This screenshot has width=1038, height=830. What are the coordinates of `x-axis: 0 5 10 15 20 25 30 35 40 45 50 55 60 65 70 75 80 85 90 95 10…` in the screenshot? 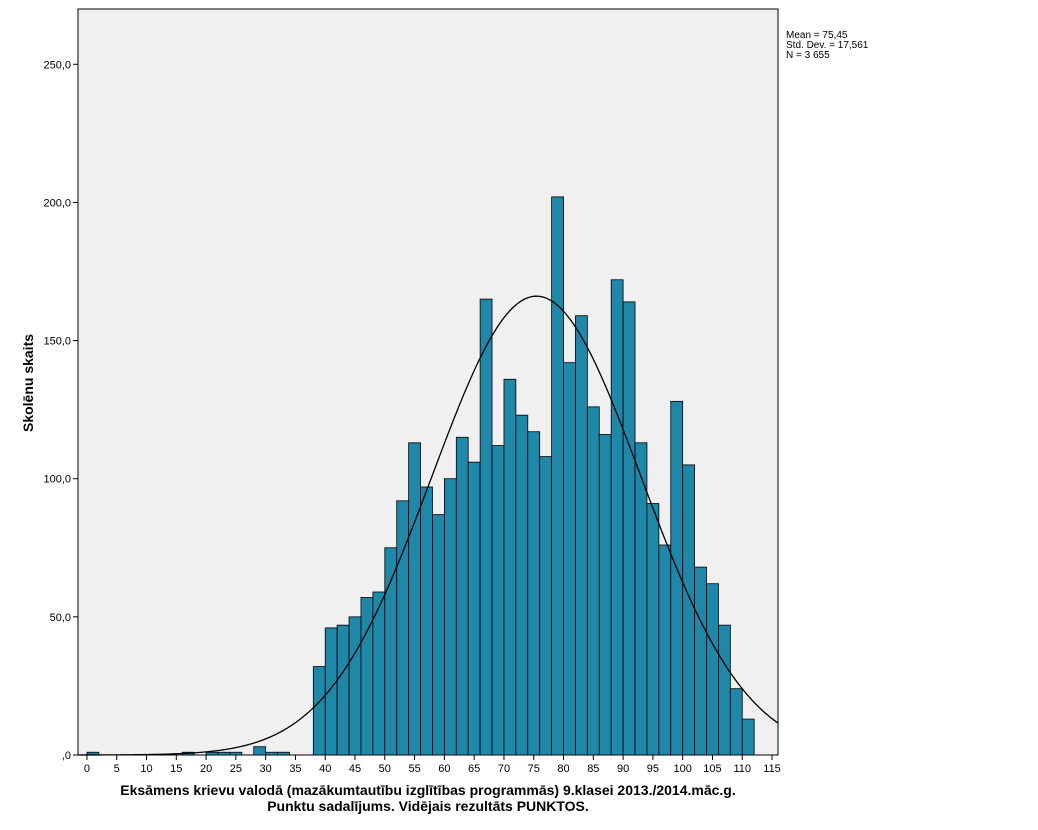 It's located at (432, 765).